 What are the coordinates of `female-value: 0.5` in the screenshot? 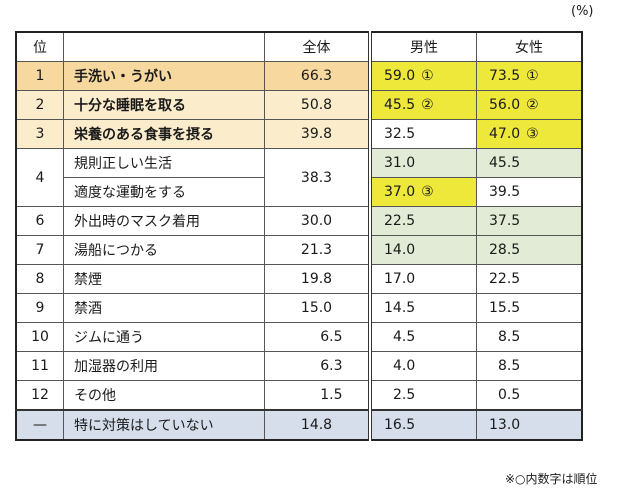 It's located at (509, 395).